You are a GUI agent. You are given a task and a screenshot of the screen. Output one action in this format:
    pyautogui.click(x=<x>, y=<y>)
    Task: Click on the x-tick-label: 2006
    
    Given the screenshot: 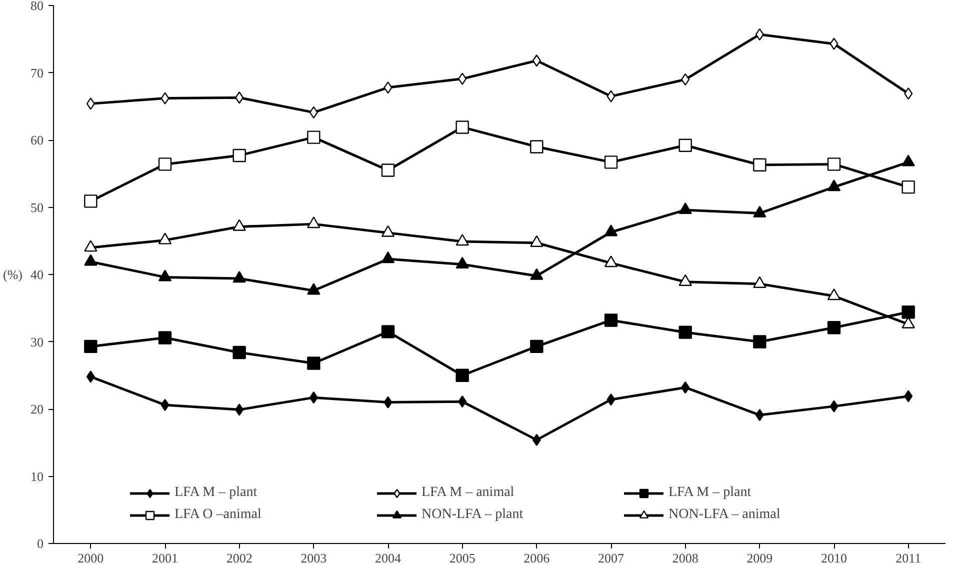 What is the action you would take?
    pyautogui.click(x=537, y=558)
    